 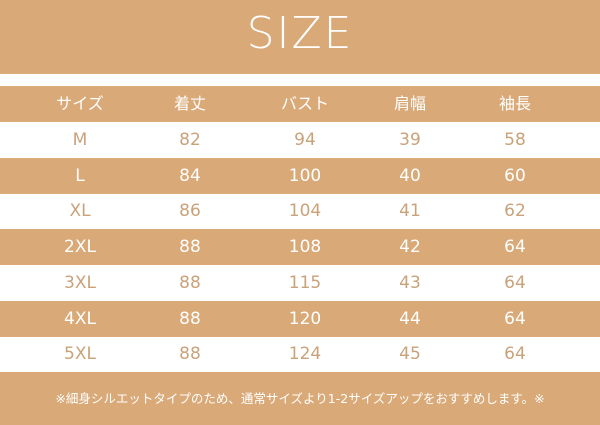 I want to click on table-cell: M, so click(x=80, y=140).